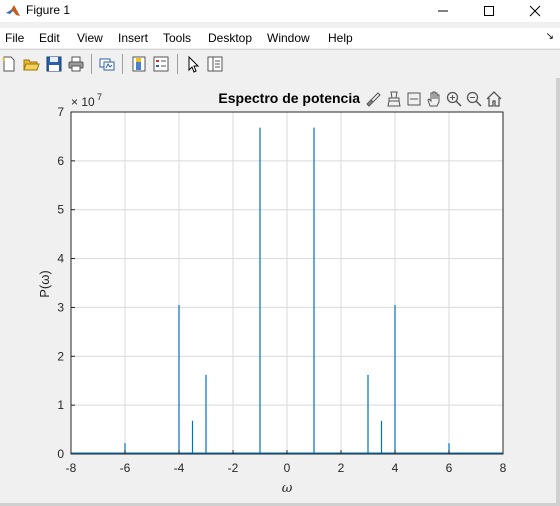 The image size is (560, 506). Describe the element at coordinates (83, 102) in the screenshot. I see `y-exponent-label: × 10` at that location.